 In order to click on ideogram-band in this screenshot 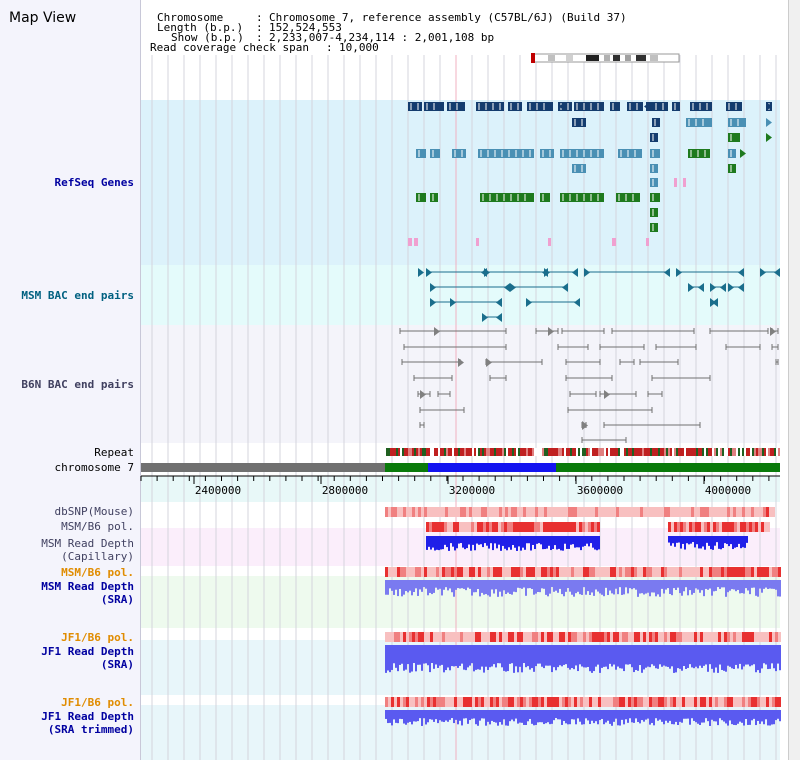, I will do `click(628, 58)`.